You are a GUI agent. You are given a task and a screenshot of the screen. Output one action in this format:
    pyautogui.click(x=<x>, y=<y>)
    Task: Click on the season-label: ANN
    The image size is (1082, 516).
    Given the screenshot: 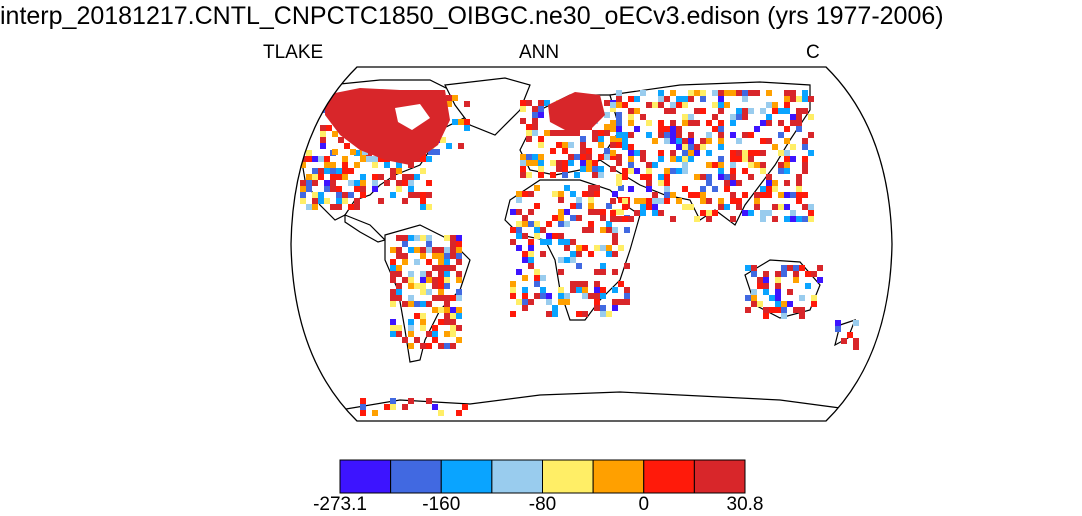 What is the action you would take?
    pyautogui.click(x=539, y=52)
    